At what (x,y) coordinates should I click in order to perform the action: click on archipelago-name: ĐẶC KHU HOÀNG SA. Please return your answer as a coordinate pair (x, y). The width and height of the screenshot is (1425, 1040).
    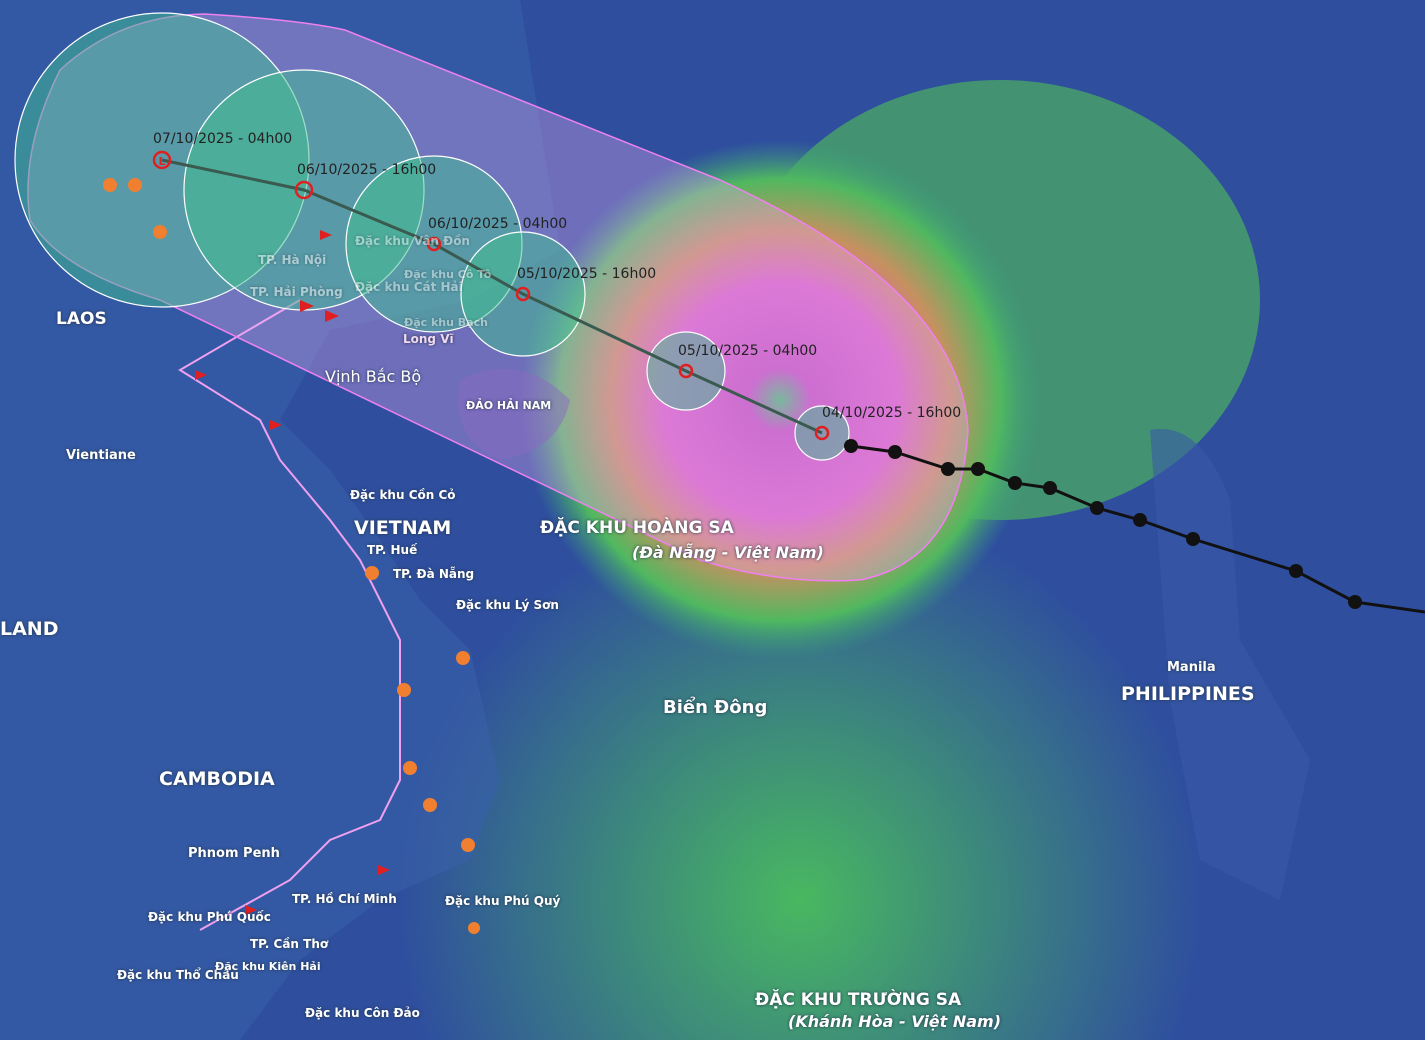
    Looking at the image, I should click on (637, 528).